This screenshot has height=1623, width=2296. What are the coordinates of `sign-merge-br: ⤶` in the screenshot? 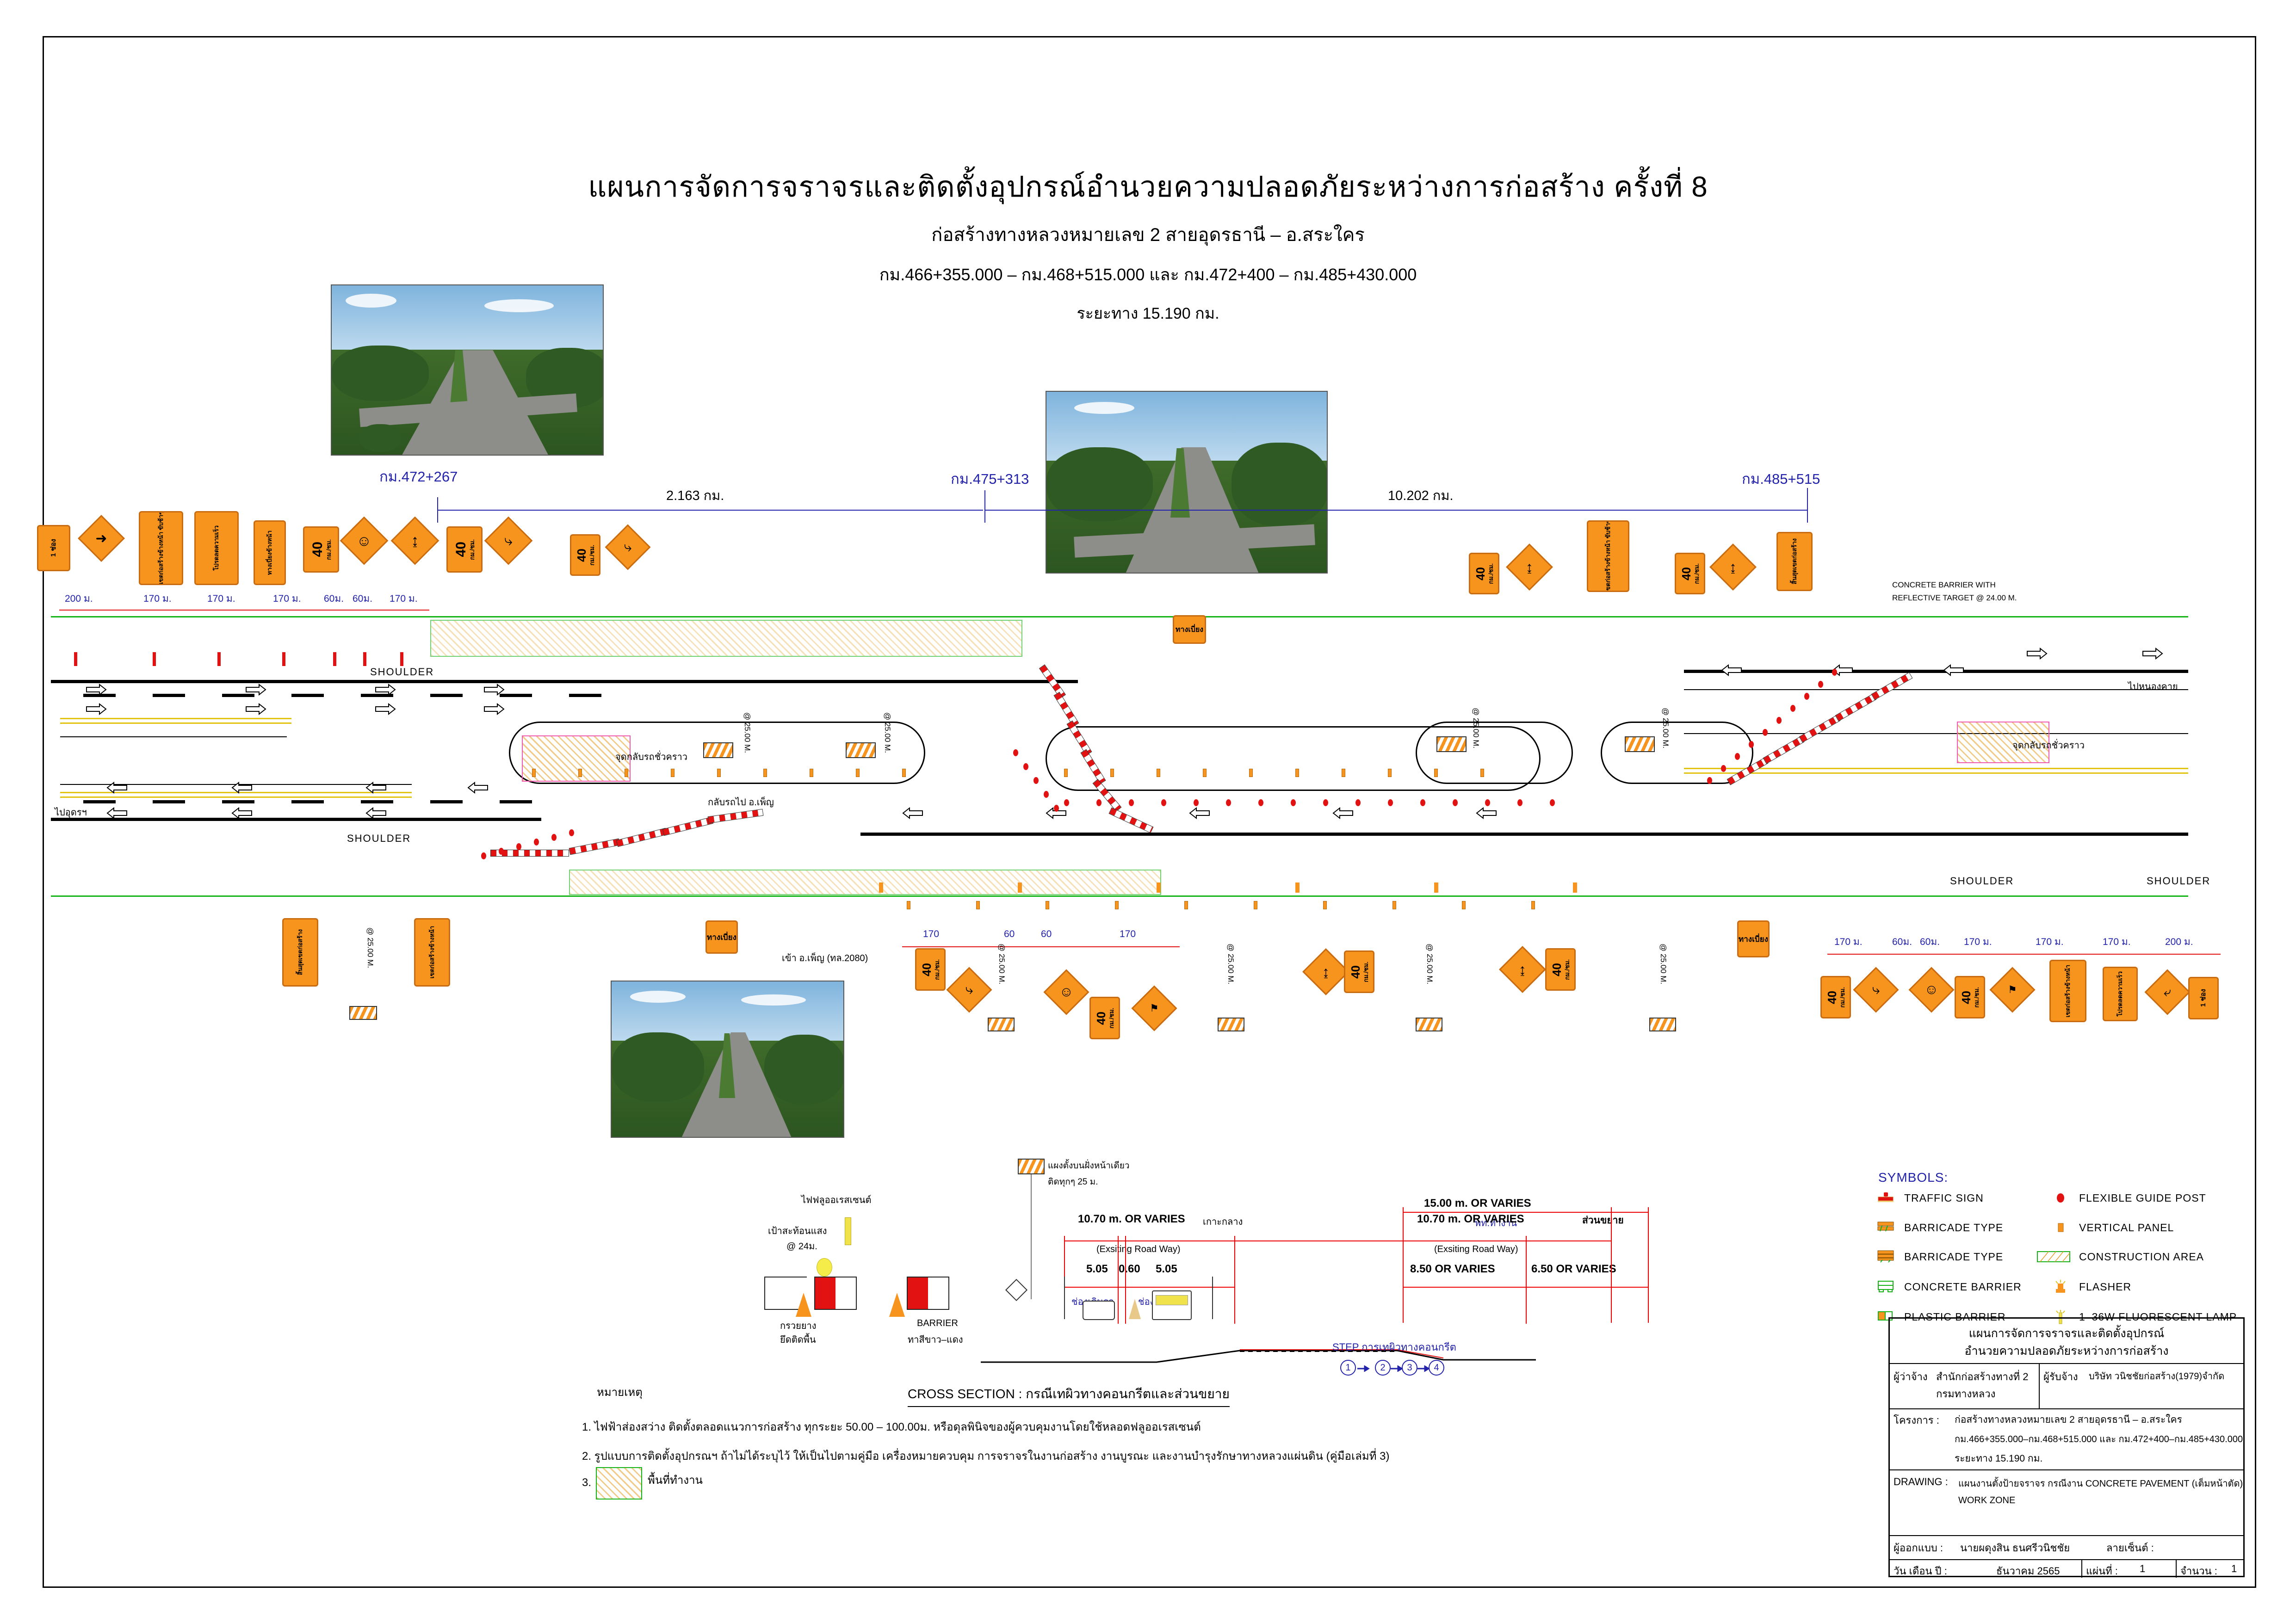 It's located at (2167, 992).